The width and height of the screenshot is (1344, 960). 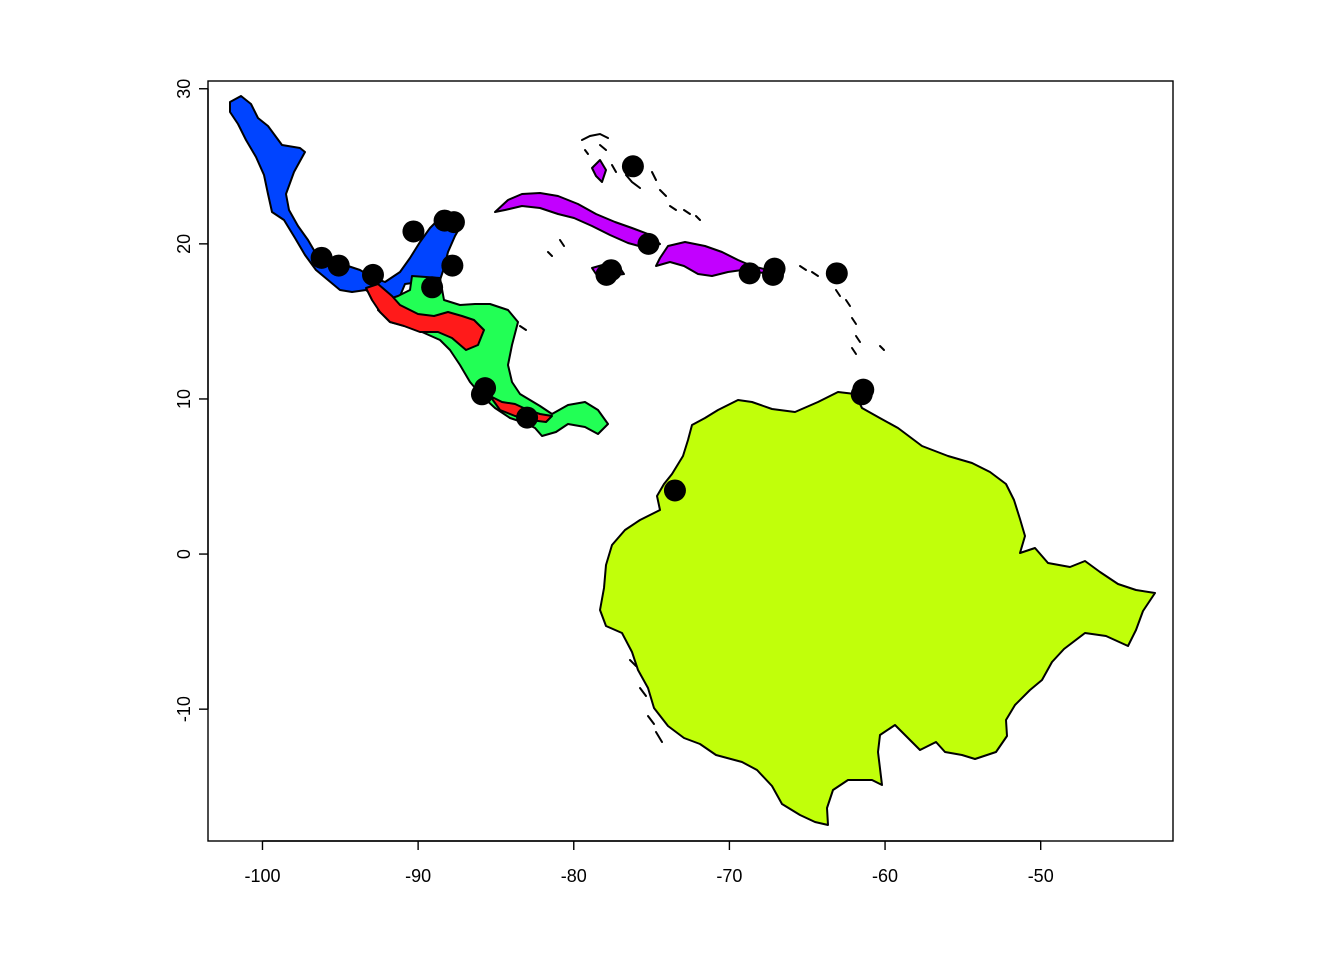 What do you see at coordinates (574, 876) in the screenshot?
I see `x-tick-label: -80` at bounding box center [574, 876].